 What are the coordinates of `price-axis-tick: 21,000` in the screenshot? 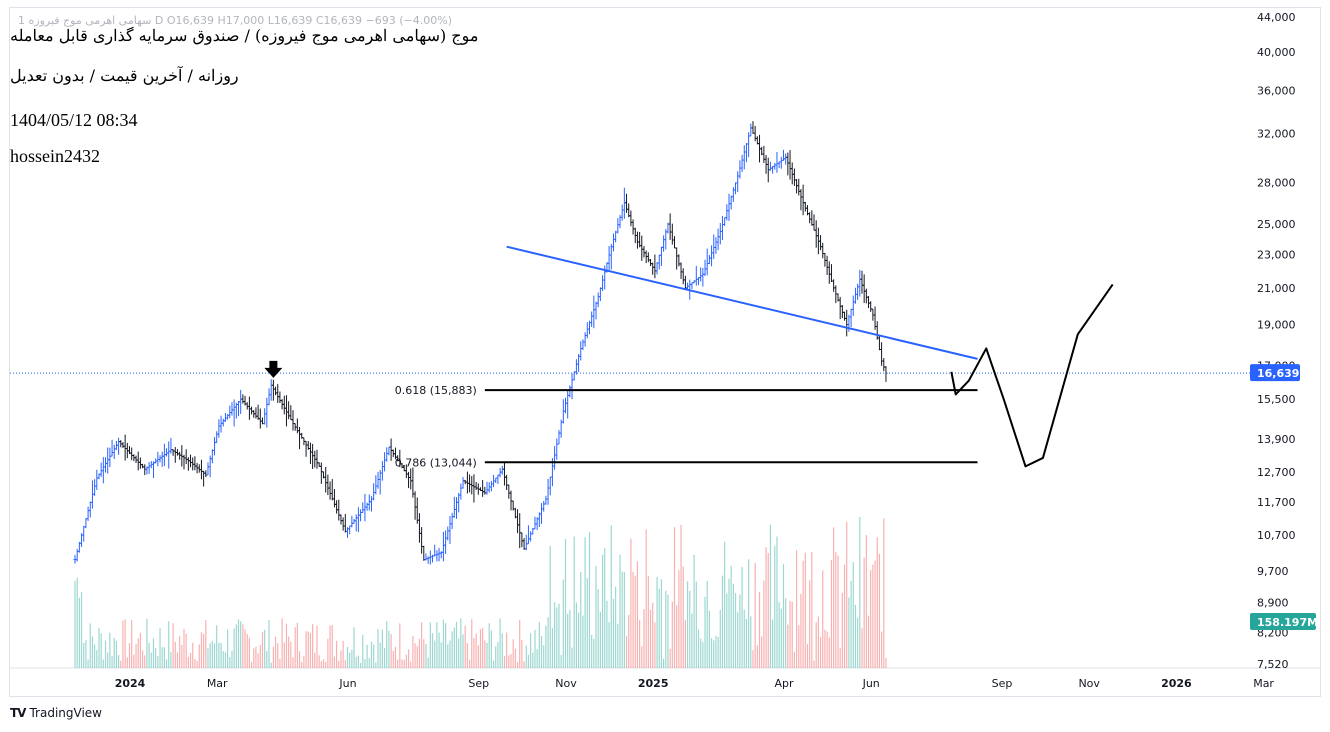 It's located at (1276, 288).